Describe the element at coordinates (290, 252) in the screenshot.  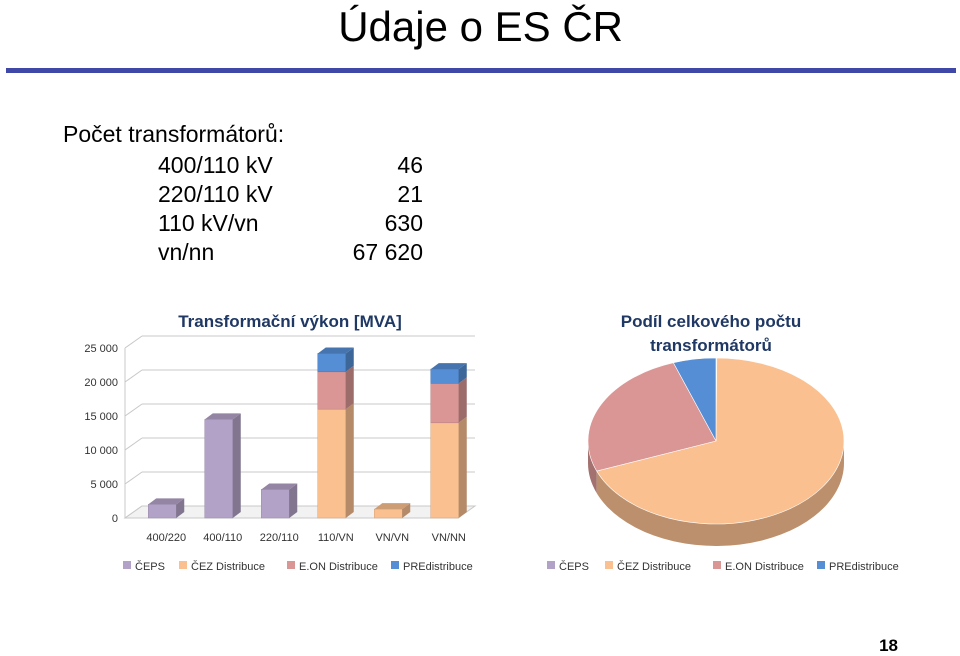
I see `table-row: vn/nn 67 620` at that location.